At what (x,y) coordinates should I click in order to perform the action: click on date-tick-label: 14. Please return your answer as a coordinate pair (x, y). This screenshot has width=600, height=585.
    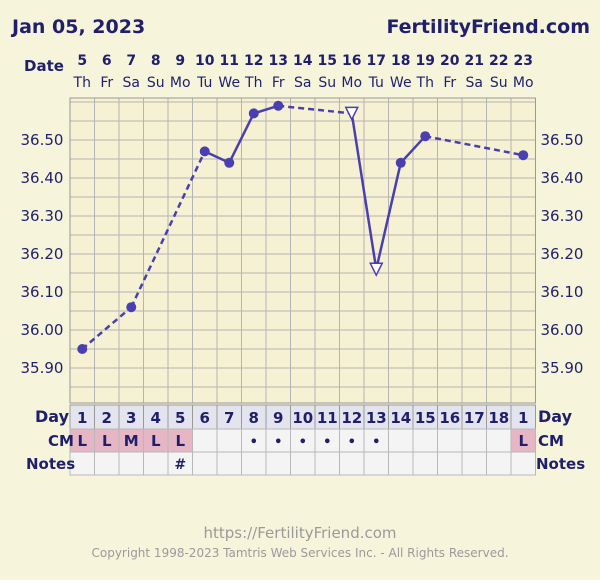
    Looking at the image, I should click on (303, 61).